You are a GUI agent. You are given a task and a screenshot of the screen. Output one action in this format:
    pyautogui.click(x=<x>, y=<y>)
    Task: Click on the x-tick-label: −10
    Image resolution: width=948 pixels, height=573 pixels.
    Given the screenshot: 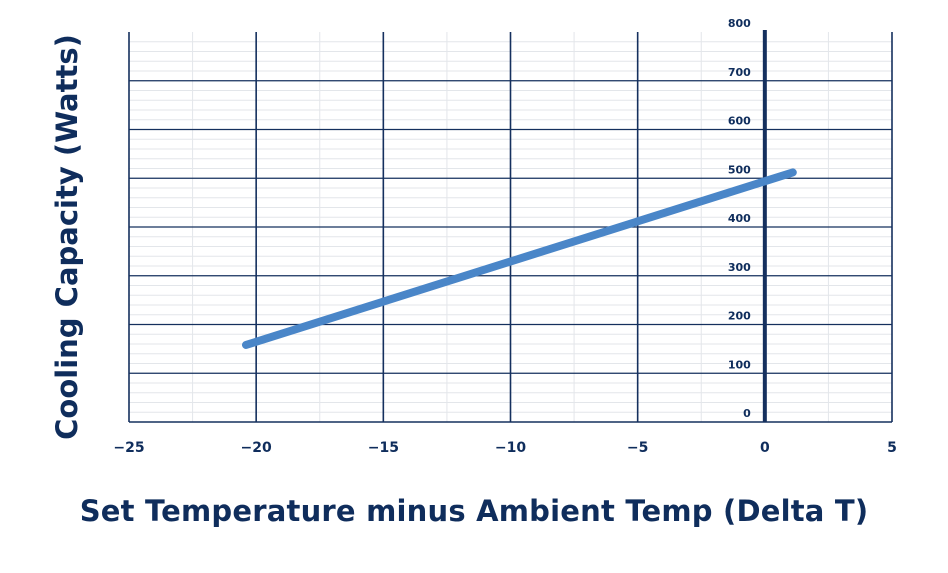 What is the action you would take?
    pyautogui.click(x=510, y=448)
    